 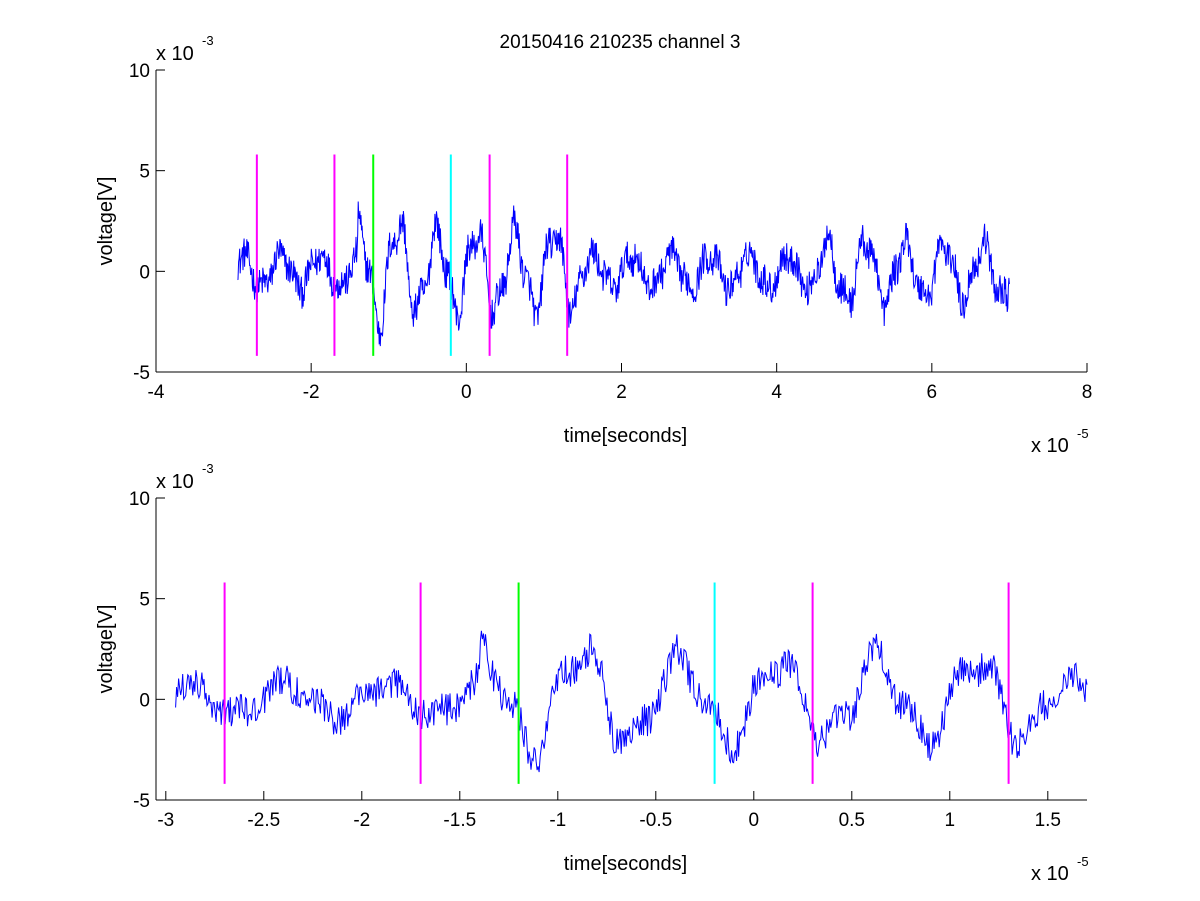 What do you see at coordinates (950, 820) in the screenshot?
I see `x-tick-label: 1` at bounding box center [950, 820].